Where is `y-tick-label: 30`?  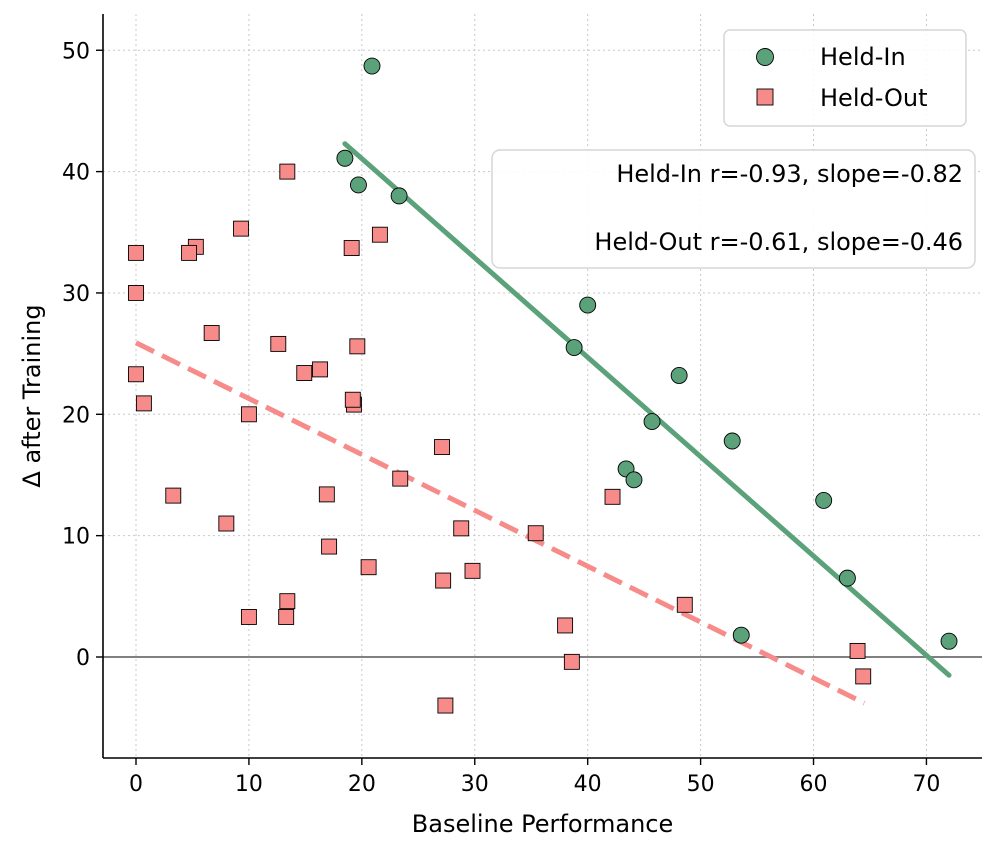
y-tick-label: 30 is located at coordinates (76, 294).